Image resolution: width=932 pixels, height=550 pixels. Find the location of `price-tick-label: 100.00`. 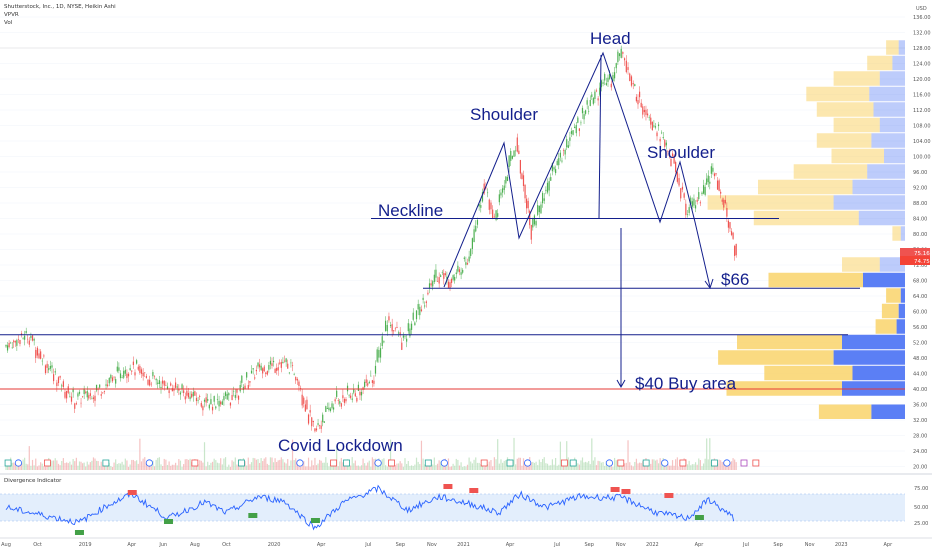

price-tick-label: 100.00 is located at coordinates (922, 158).